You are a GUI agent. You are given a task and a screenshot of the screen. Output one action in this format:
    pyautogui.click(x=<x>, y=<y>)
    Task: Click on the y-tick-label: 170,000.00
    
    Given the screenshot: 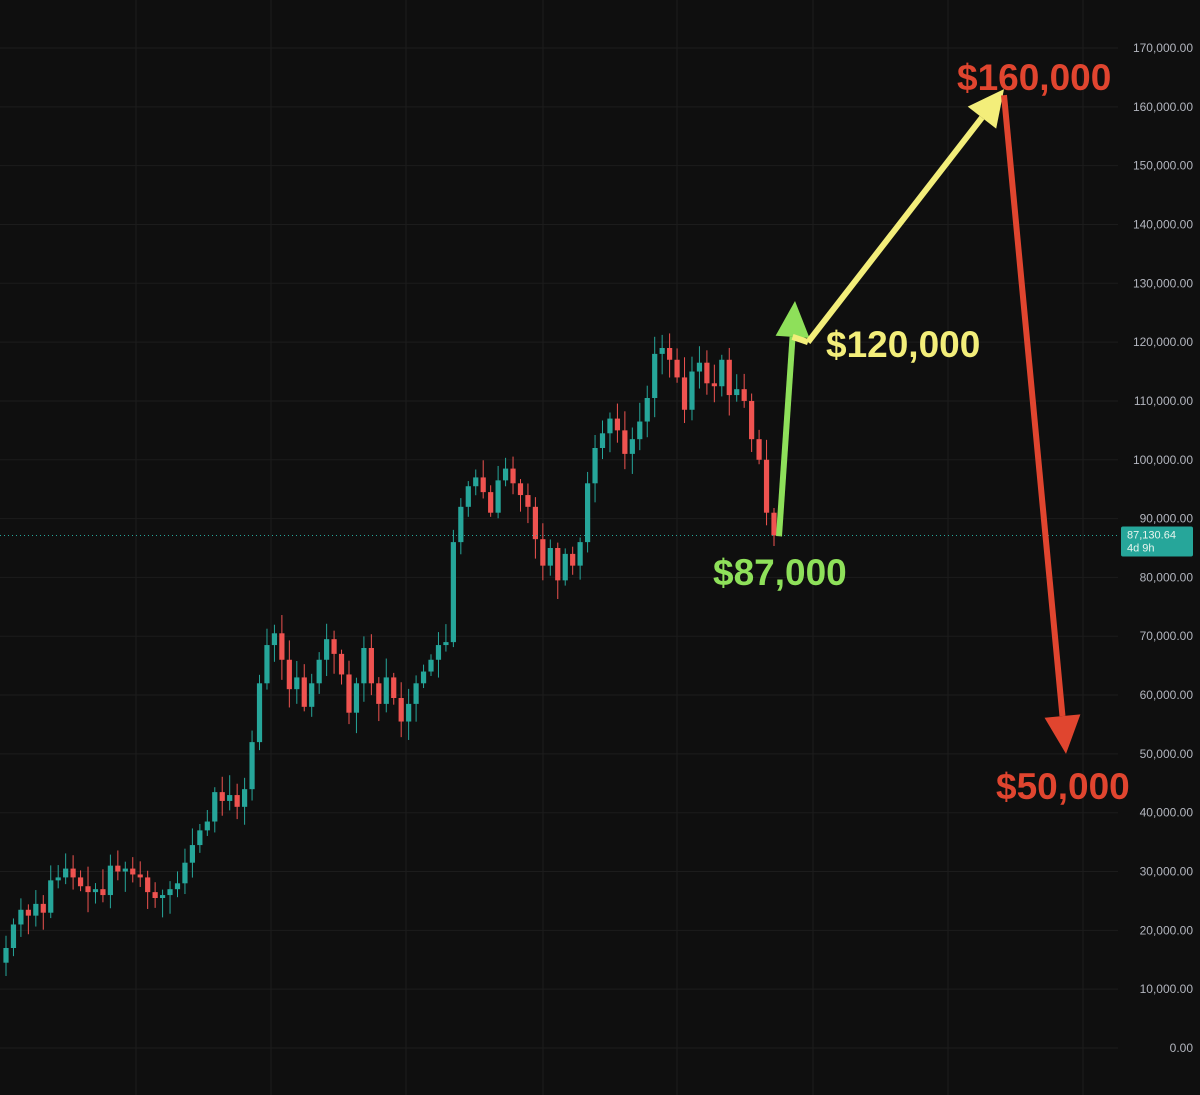 What is the action you would take?
    pyautogui.click(x=1163, y=48)
    